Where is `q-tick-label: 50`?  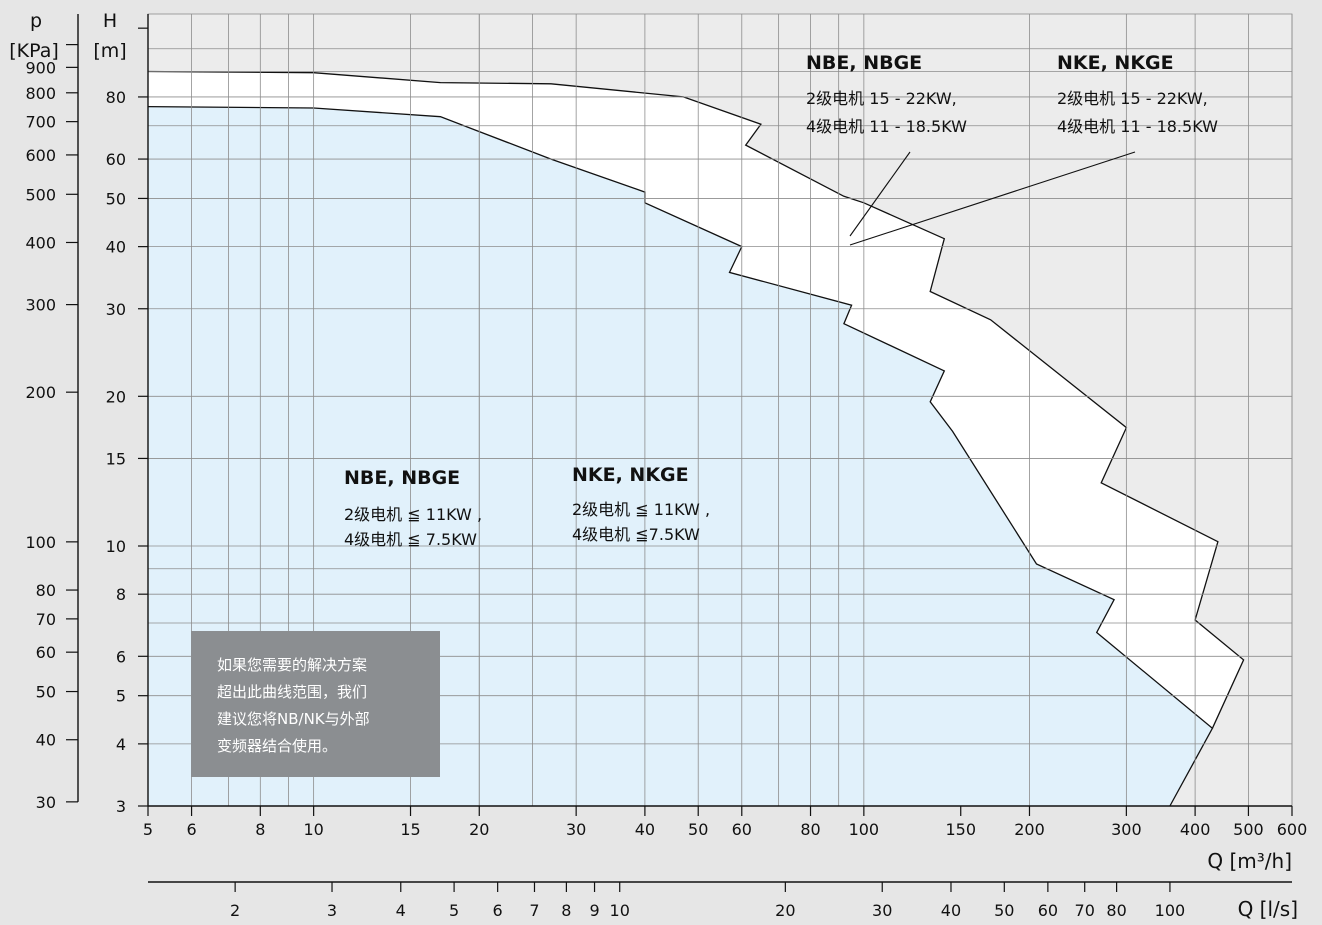
q-tick-label: 50 is located at coordinates (698, 829).